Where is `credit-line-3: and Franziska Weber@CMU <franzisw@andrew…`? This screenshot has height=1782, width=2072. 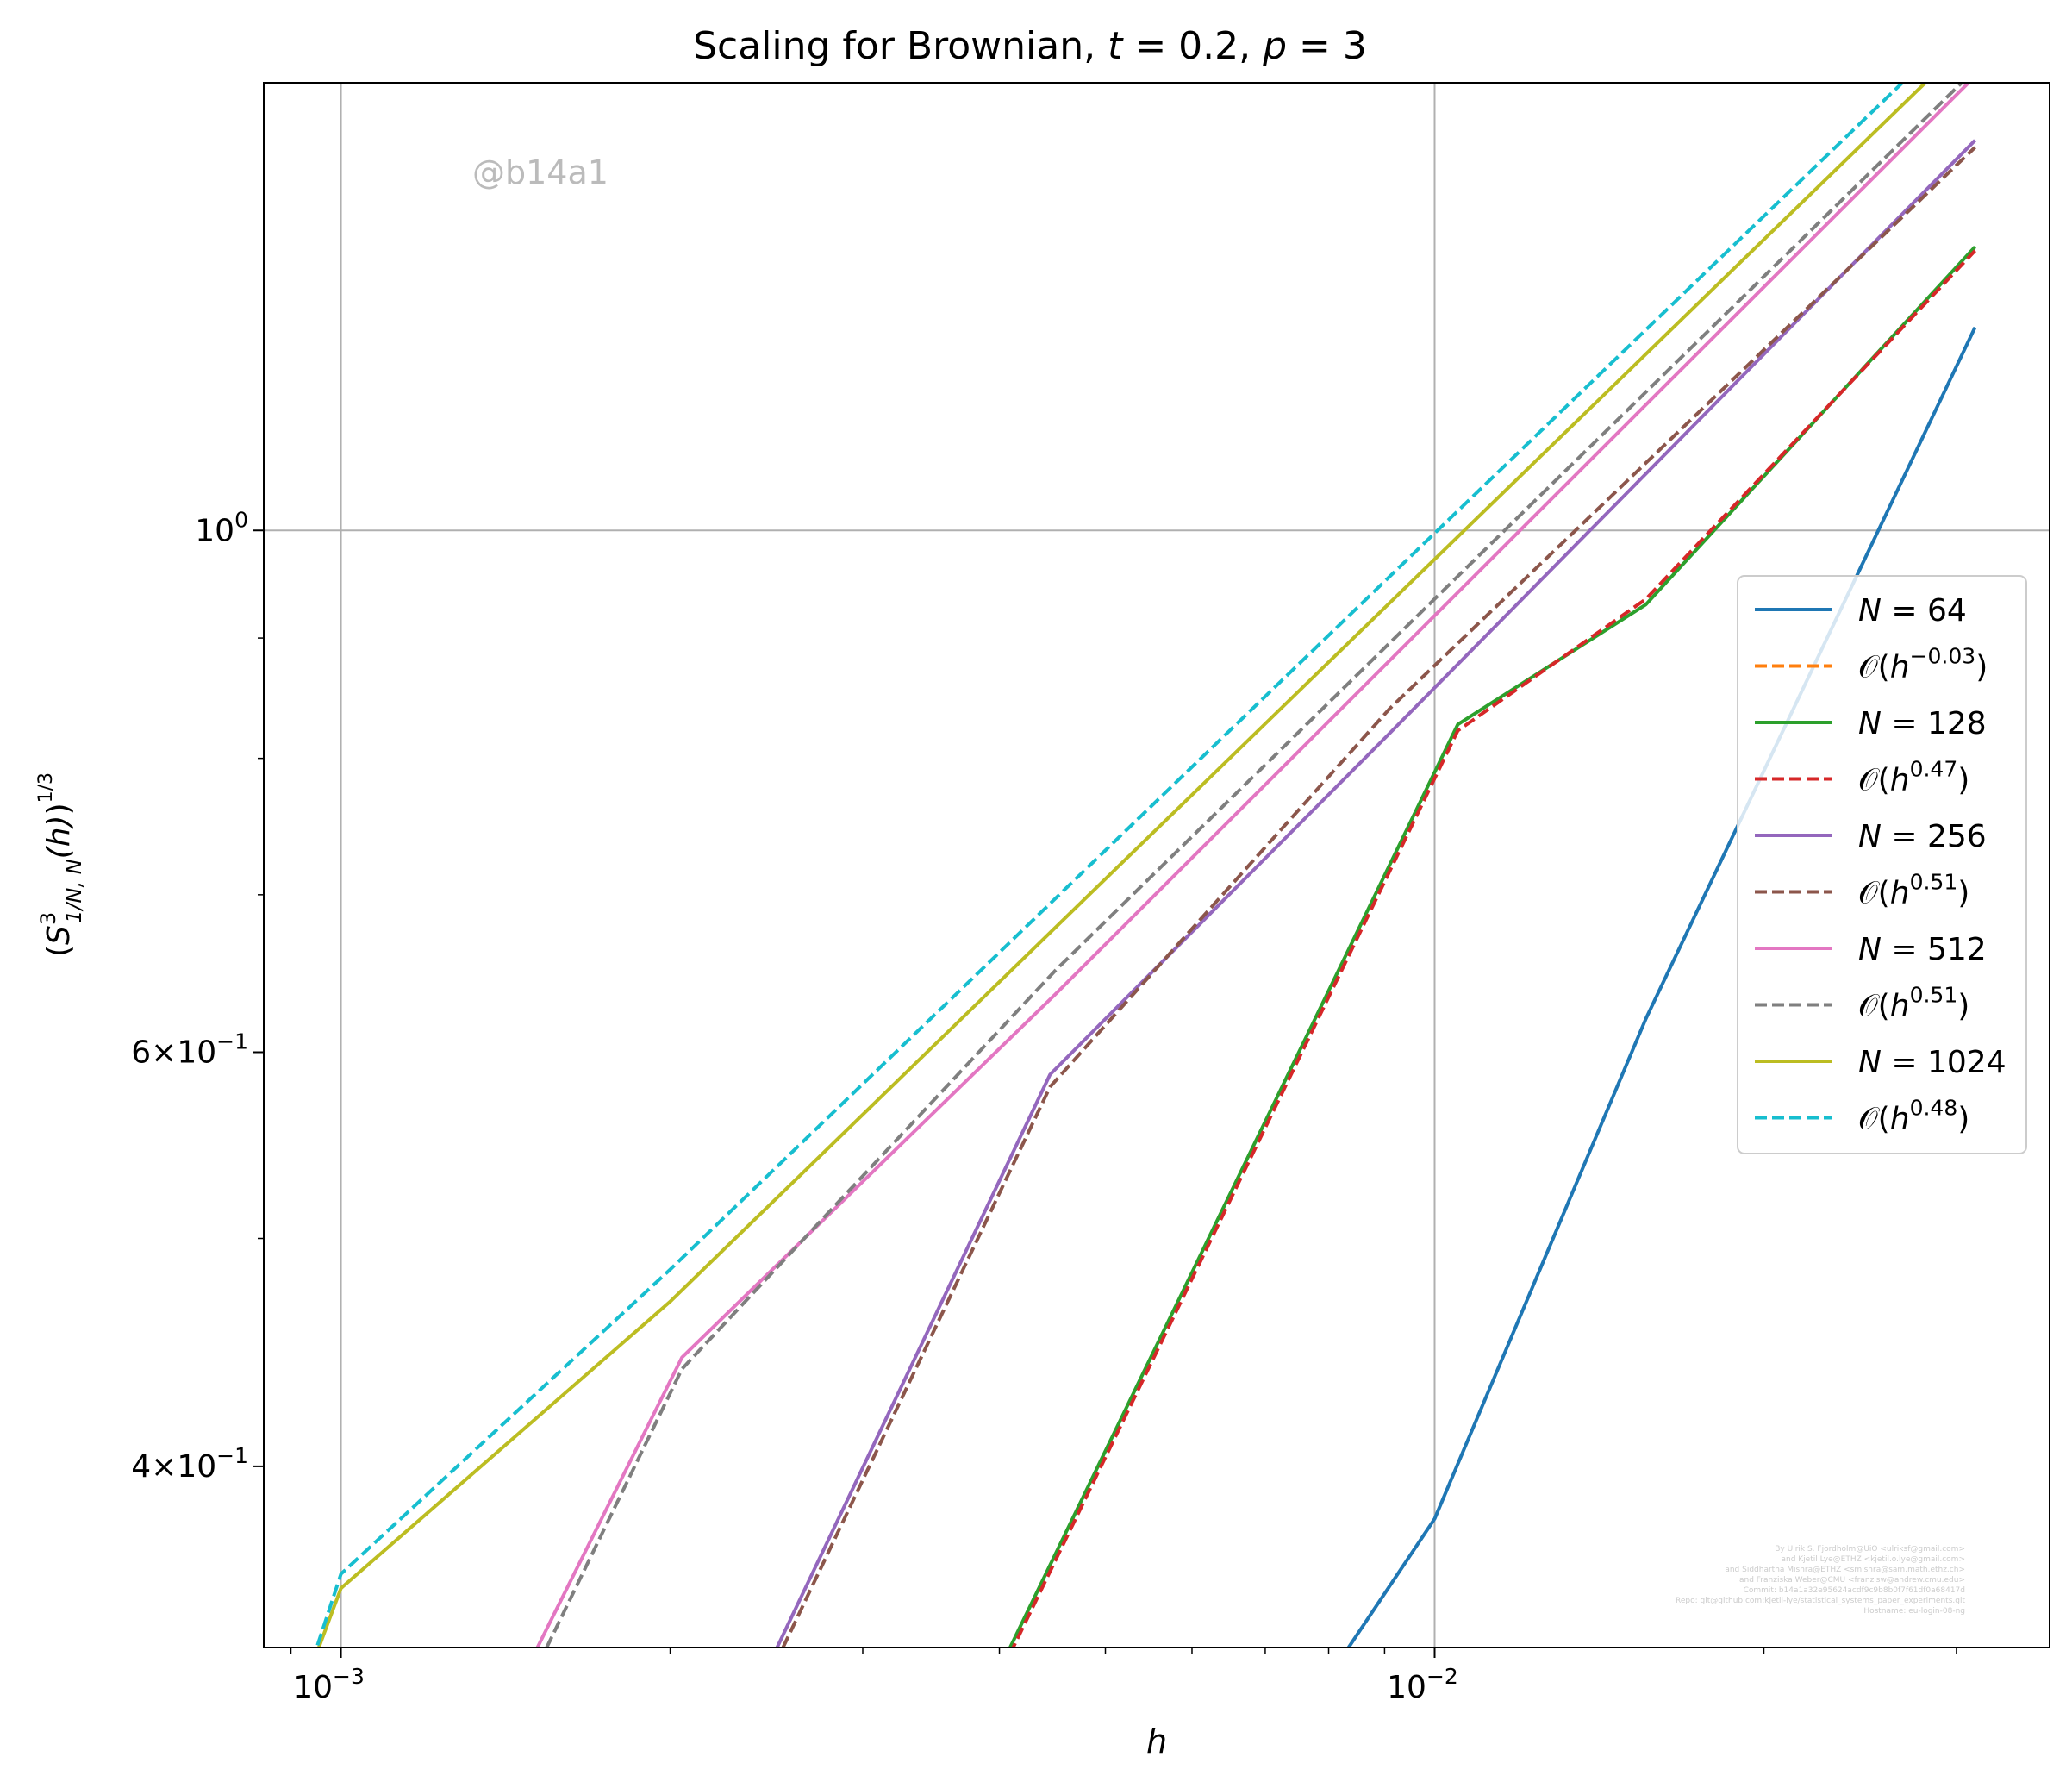 credit-line-3: and Franziska Weber@CMU <franzisw@andrew… is located at coordinates (1852, 1581).